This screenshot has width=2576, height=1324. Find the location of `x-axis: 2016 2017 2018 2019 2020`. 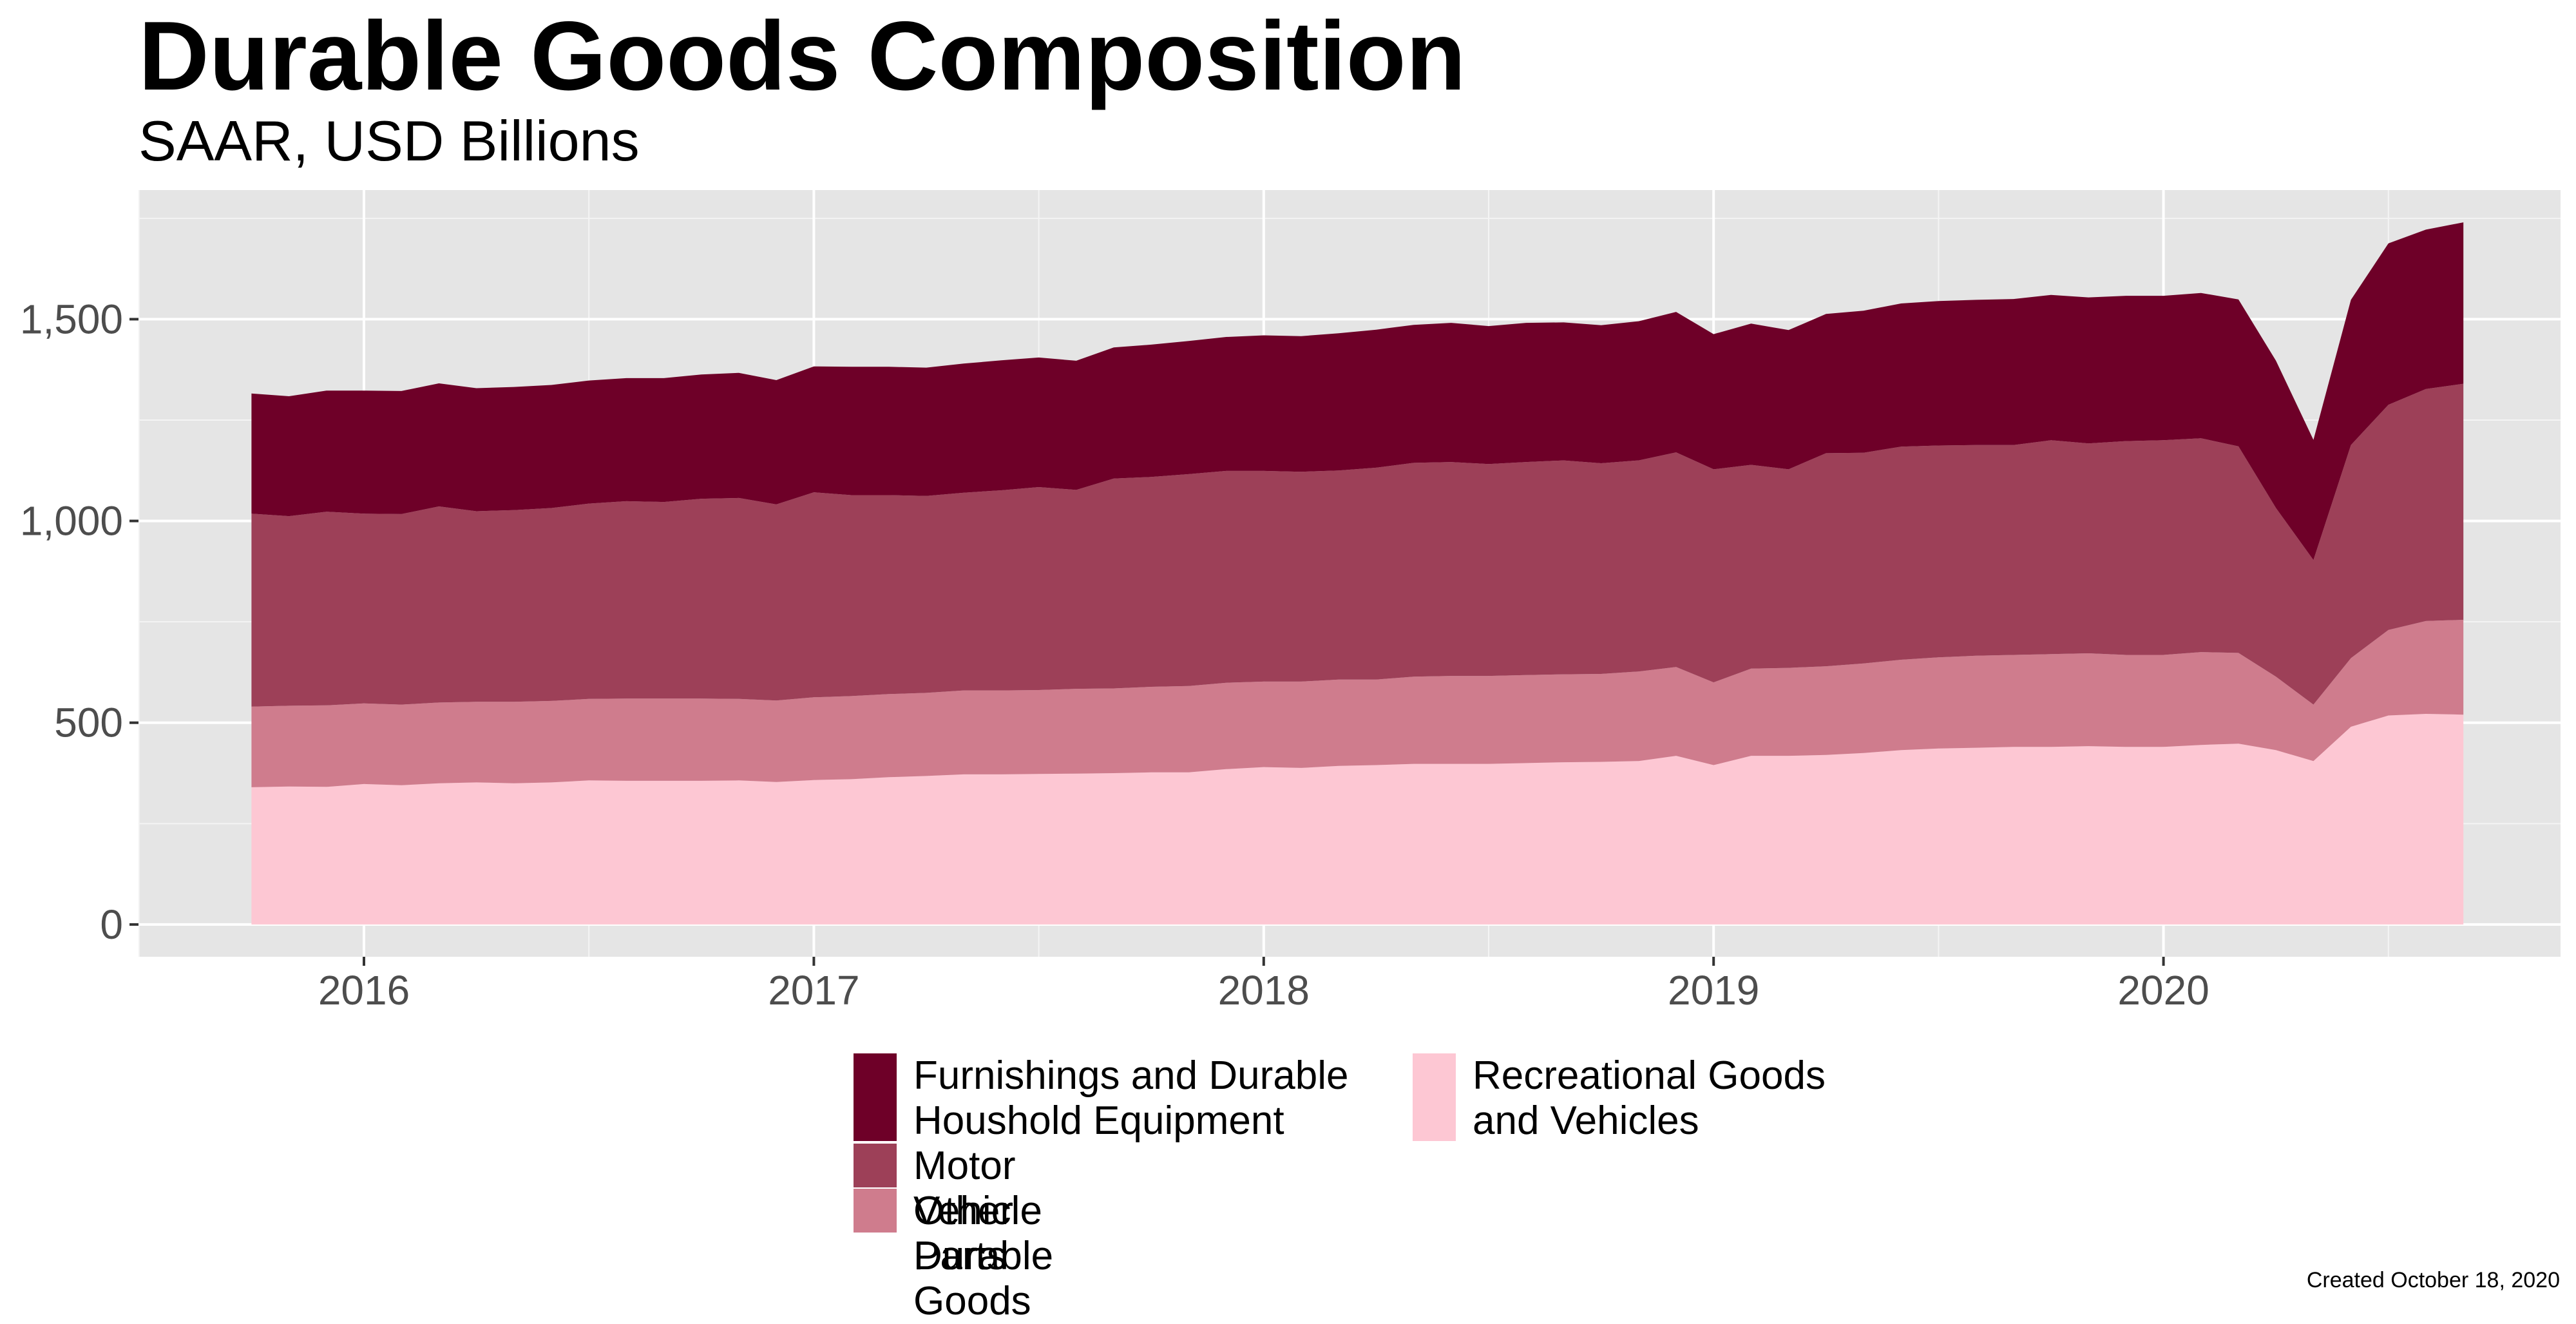

x-axis: 2016 2017 2018 2019 2020 is located at coordinates (1263, 985).